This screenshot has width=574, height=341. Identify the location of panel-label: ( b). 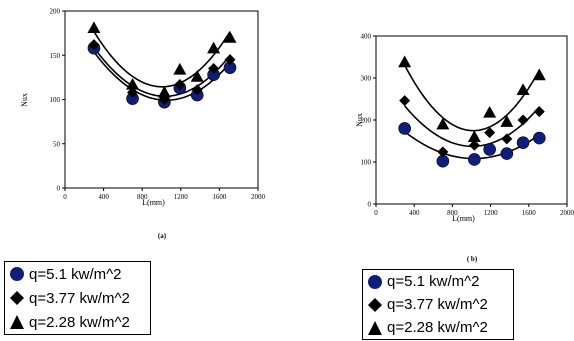
(472, 259).